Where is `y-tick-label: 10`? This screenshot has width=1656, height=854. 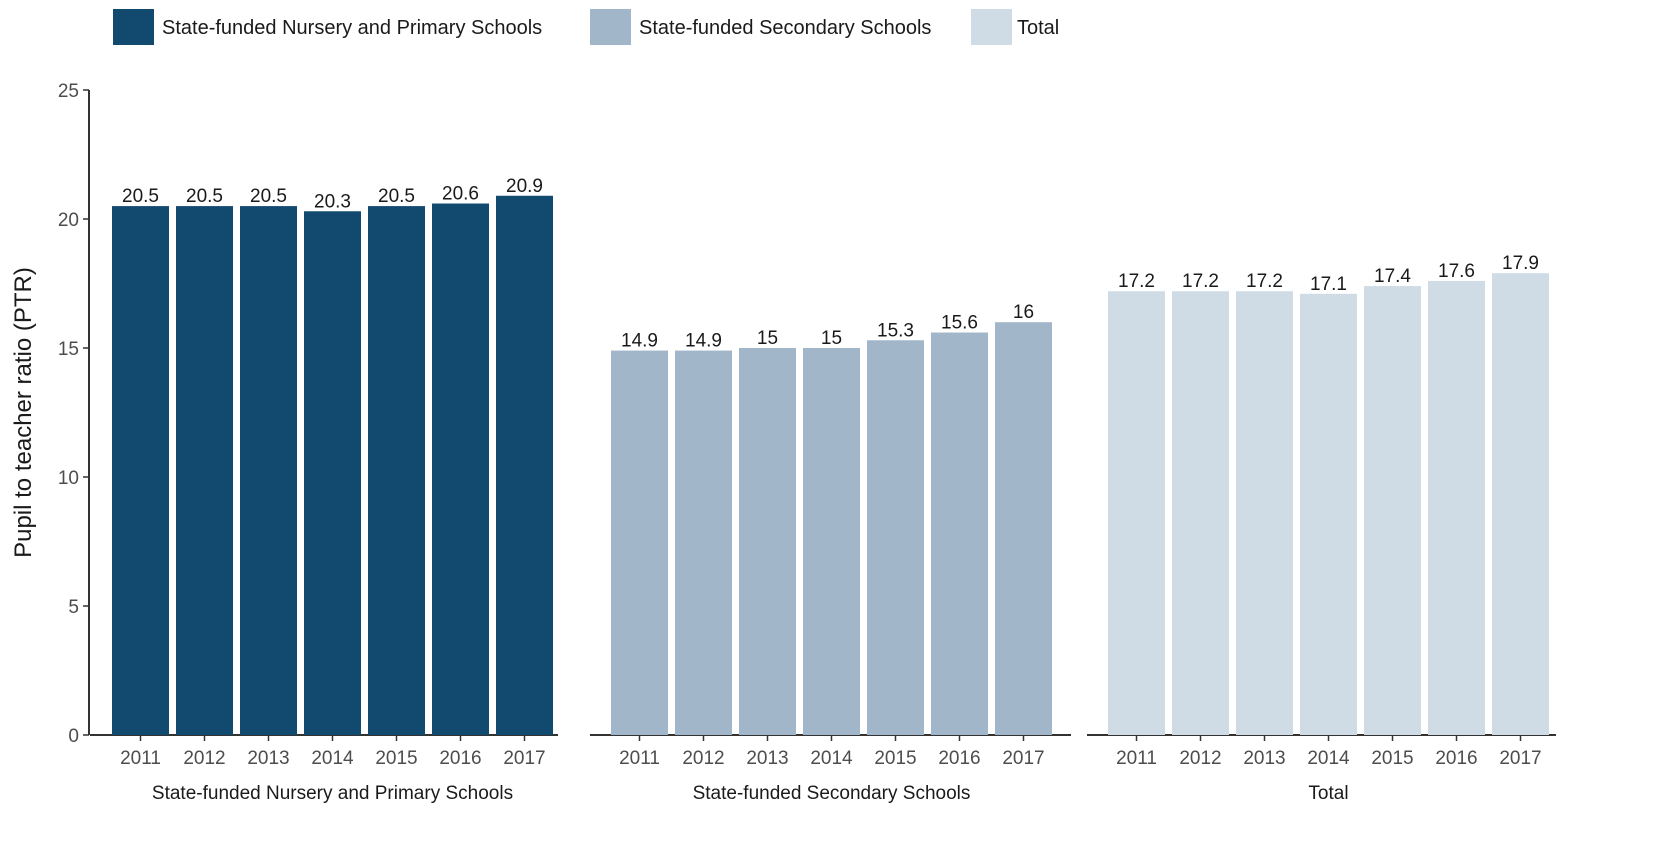 y-tick-label: 10 is located at coordinates (68, 478).